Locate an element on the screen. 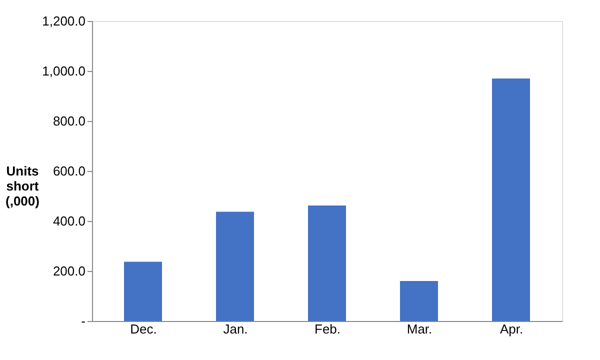  x-tick-label: Jan. is located at coordinates (235, 329).